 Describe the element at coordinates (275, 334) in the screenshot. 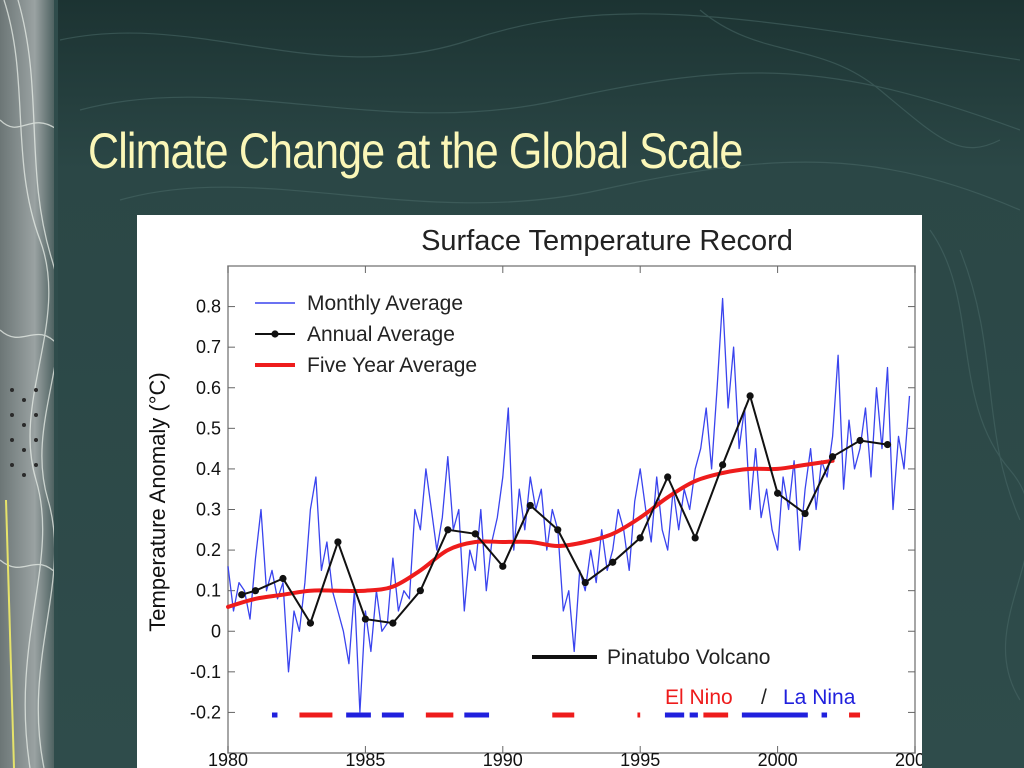

I see `legend-annual-marker` at that location.